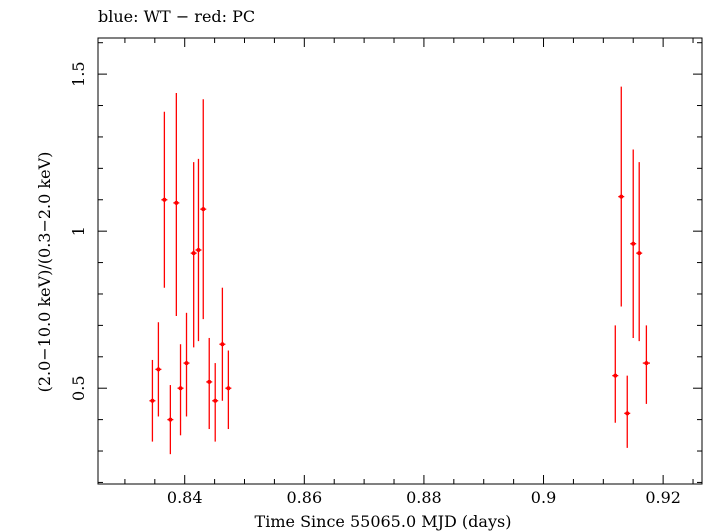 The width and height of the screenshot is (705, 532). I want to click on x-tick-label: 0.86, so click(305, 497).